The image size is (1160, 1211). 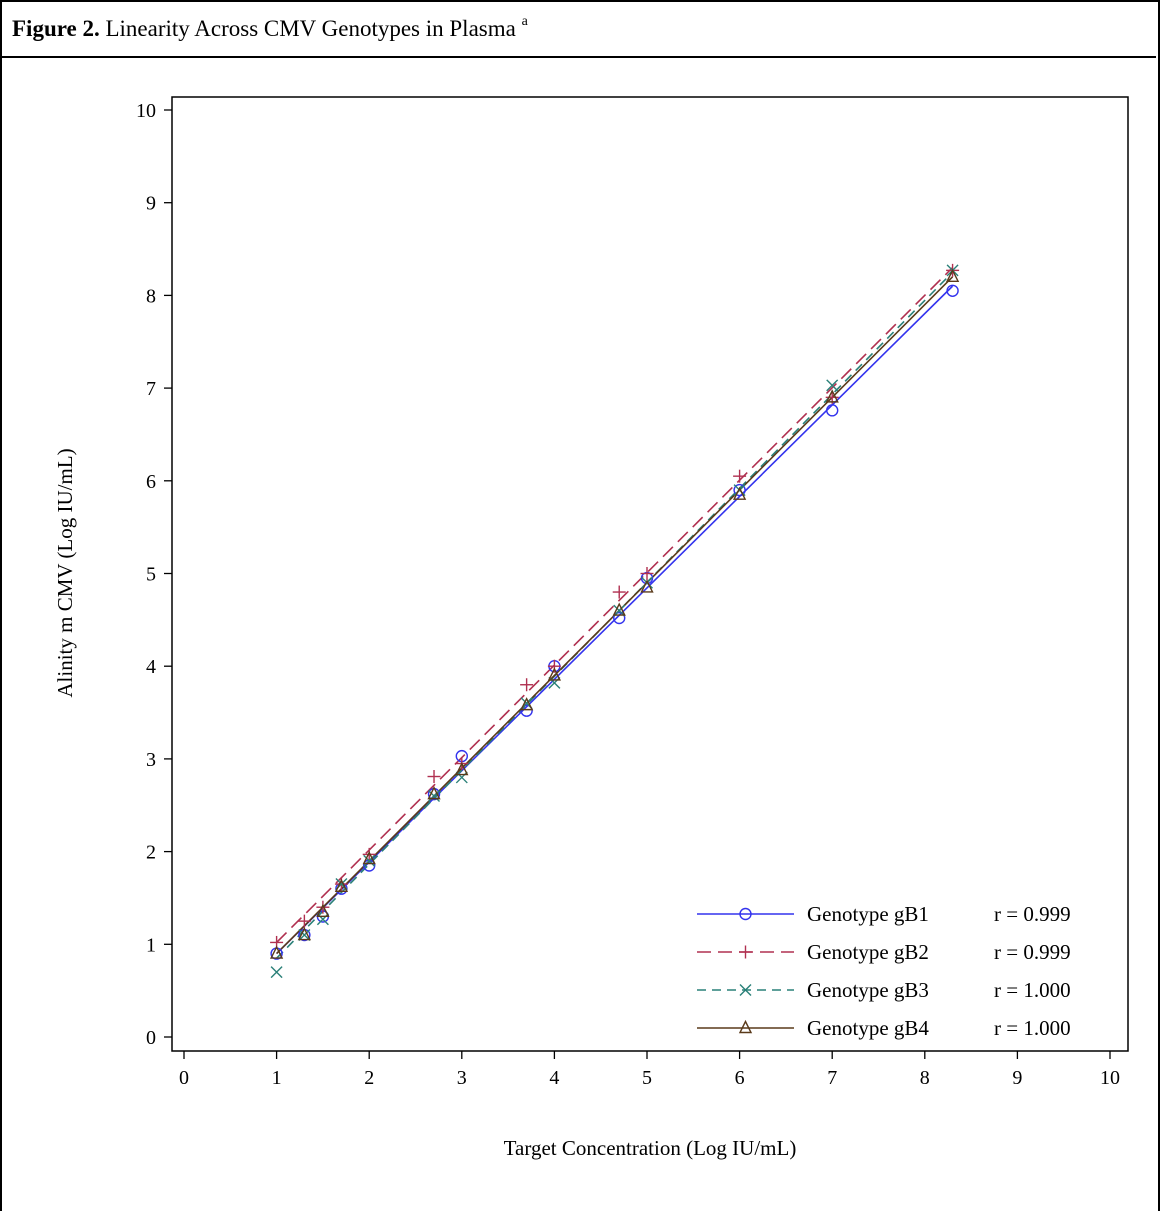 I want to click on legend-item: Genotype gB1 r = 0.999, so click(x=884, y=914).